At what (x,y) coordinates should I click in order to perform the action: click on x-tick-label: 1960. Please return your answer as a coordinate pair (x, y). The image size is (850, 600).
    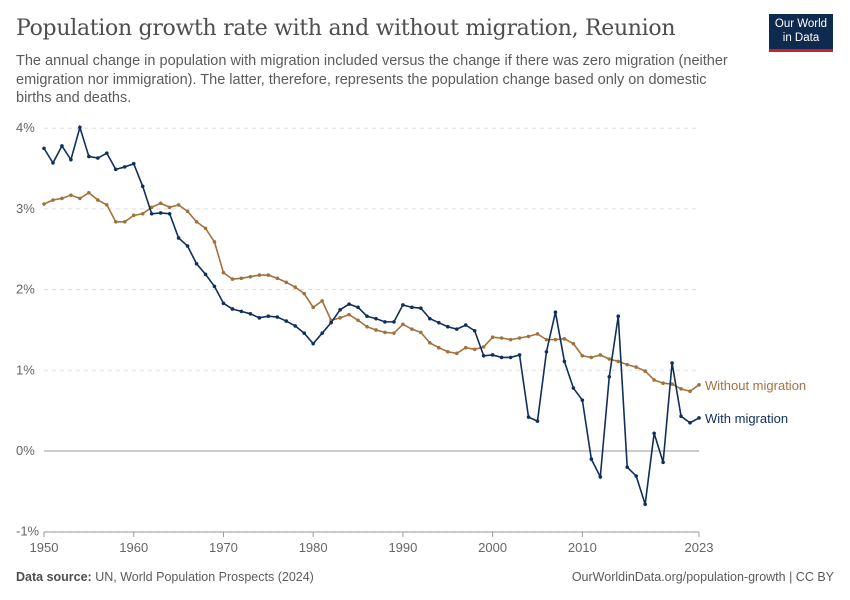
    Looking at the image, I should click on (133, 547).